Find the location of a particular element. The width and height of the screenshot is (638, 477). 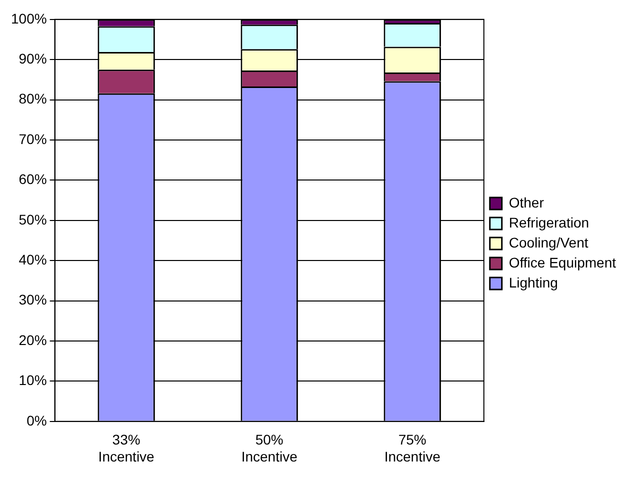

legend-label: Refrigeration is located at coordinates (549, 222).